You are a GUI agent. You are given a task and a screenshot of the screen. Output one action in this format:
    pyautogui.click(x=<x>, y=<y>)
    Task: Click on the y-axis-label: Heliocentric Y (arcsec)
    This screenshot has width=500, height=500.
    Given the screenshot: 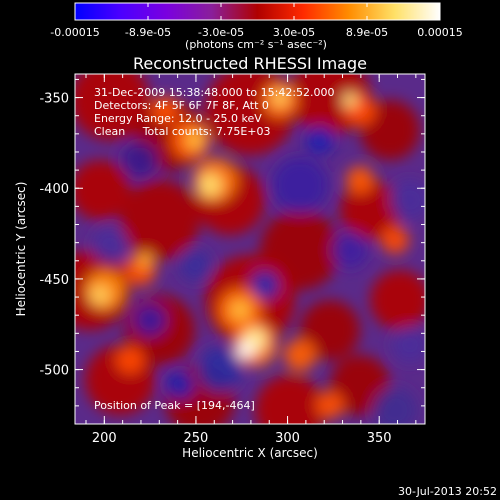 What is the action you would take?
    pyautogui.click(x=21, y=249)
    